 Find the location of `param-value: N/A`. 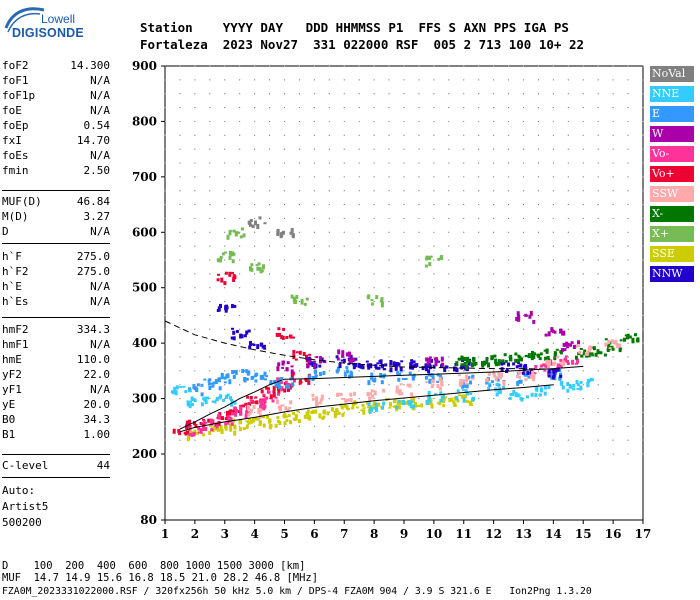

param-value: N/A is located at coordinates (100, 110).